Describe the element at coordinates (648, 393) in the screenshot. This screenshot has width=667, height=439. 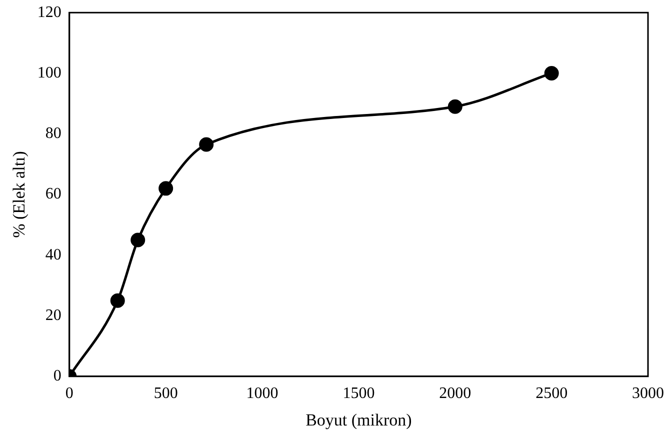
I see `x-tick-label: 3000` at that location.